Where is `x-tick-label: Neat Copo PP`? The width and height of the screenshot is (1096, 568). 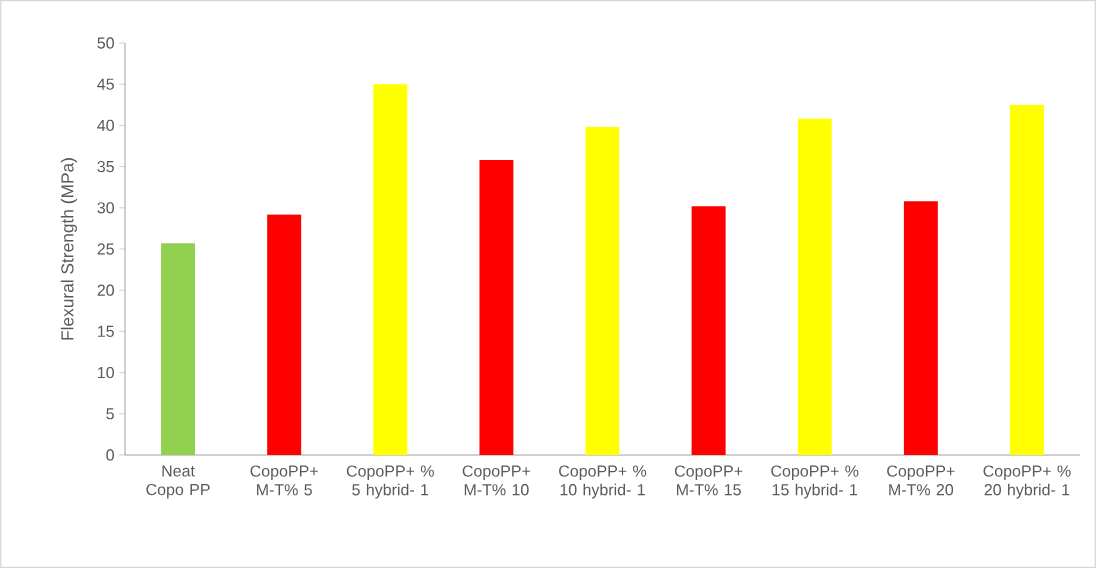
x-tick-label: Neat Copo PP is located at coordinates (178, 482).